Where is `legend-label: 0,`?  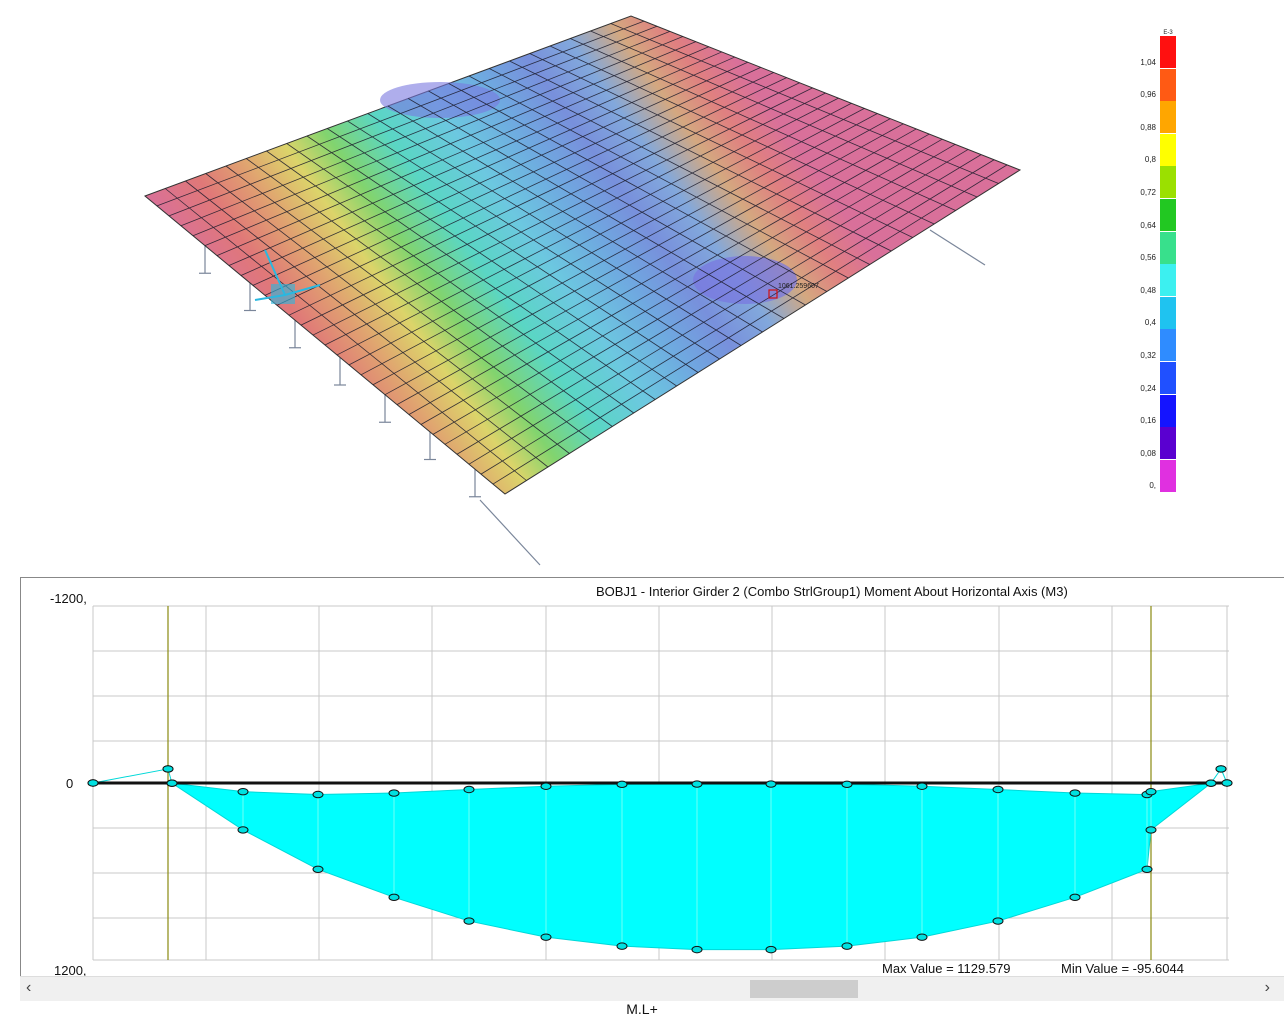 legend-label: 0, is located at coordinates (1152, 486).